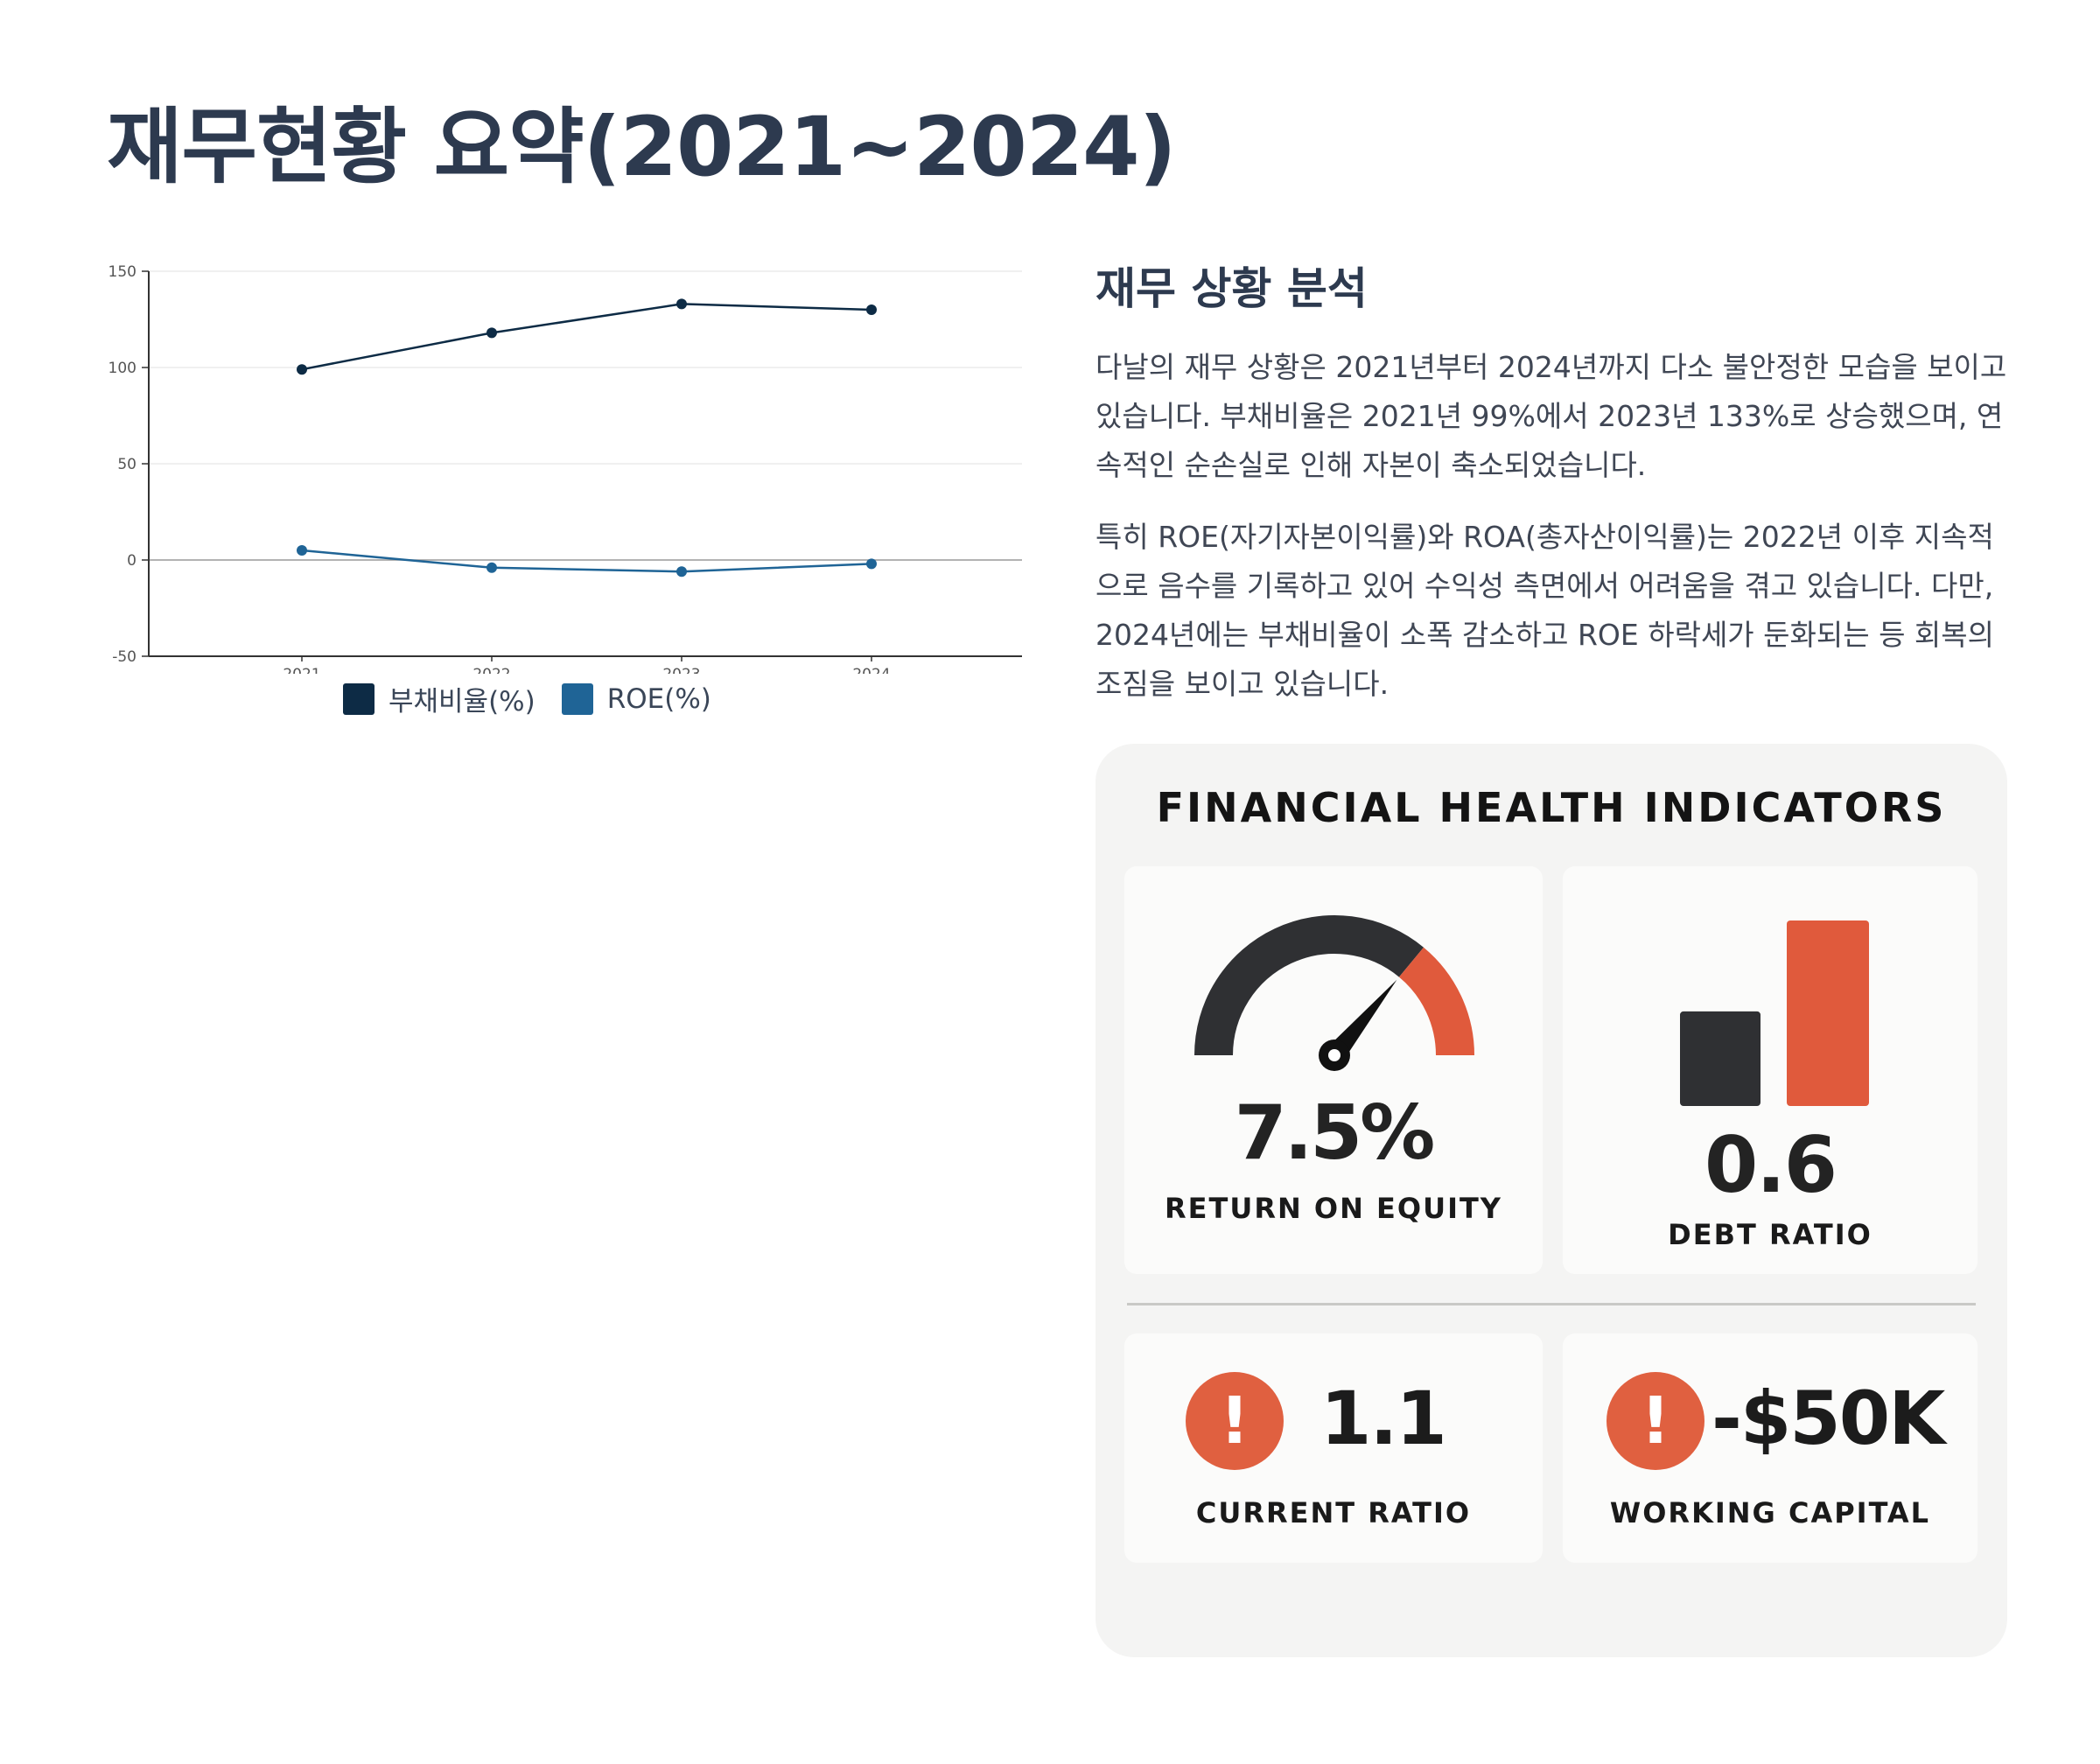  I want to click on legend-swatch-roe, so click(577, 698).